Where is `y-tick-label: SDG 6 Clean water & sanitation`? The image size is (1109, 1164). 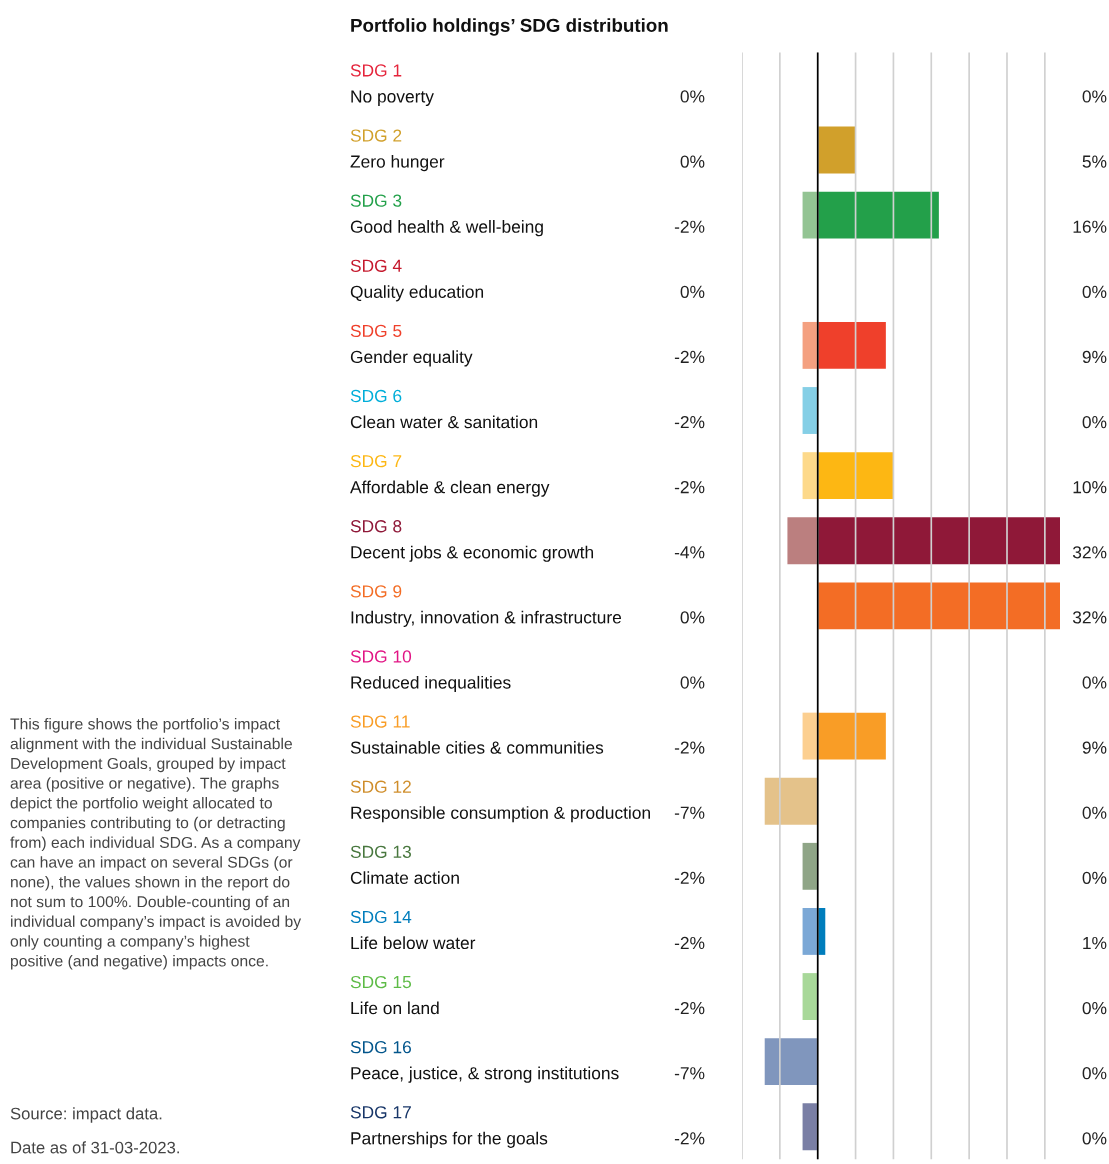 y-tick-label: SDG 6 Clean water & sanitation is located at coordinates (444, 409).